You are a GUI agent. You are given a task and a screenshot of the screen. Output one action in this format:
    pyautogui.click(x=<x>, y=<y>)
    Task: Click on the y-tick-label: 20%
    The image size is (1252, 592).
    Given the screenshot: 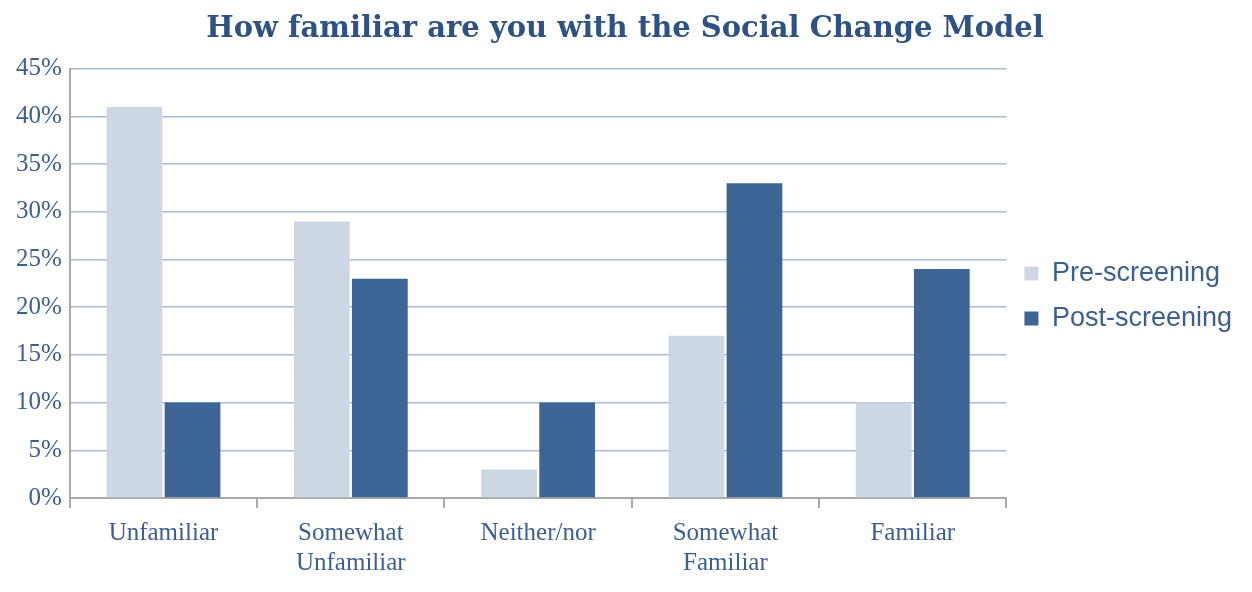 What is the action you would take?
    pyautogui.click(x=39, y=305)
    